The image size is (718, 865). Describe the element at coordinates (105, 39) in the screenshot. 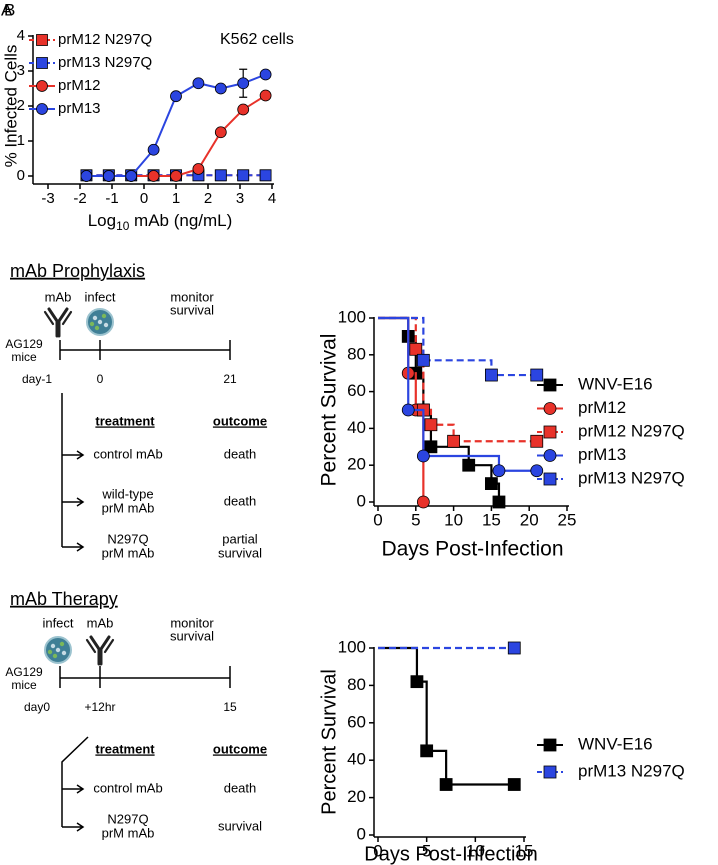

I see `legend-label: prM12 N297Q` at that location.